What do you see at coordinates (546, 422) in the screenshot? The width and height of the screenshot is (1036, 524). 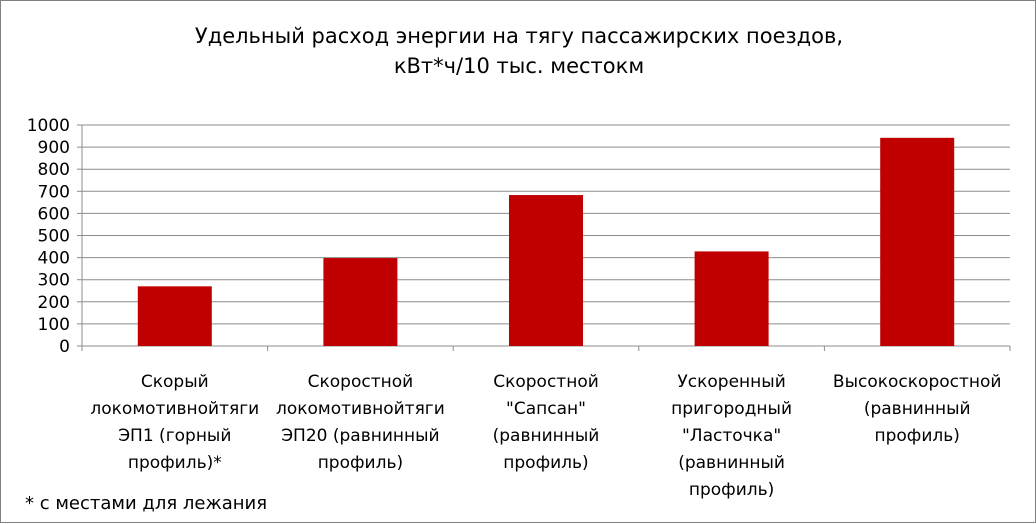 I see `x-category-label: Скоростной "Сапсан" (равнинный профиль)` at bounding box center [546, 422].